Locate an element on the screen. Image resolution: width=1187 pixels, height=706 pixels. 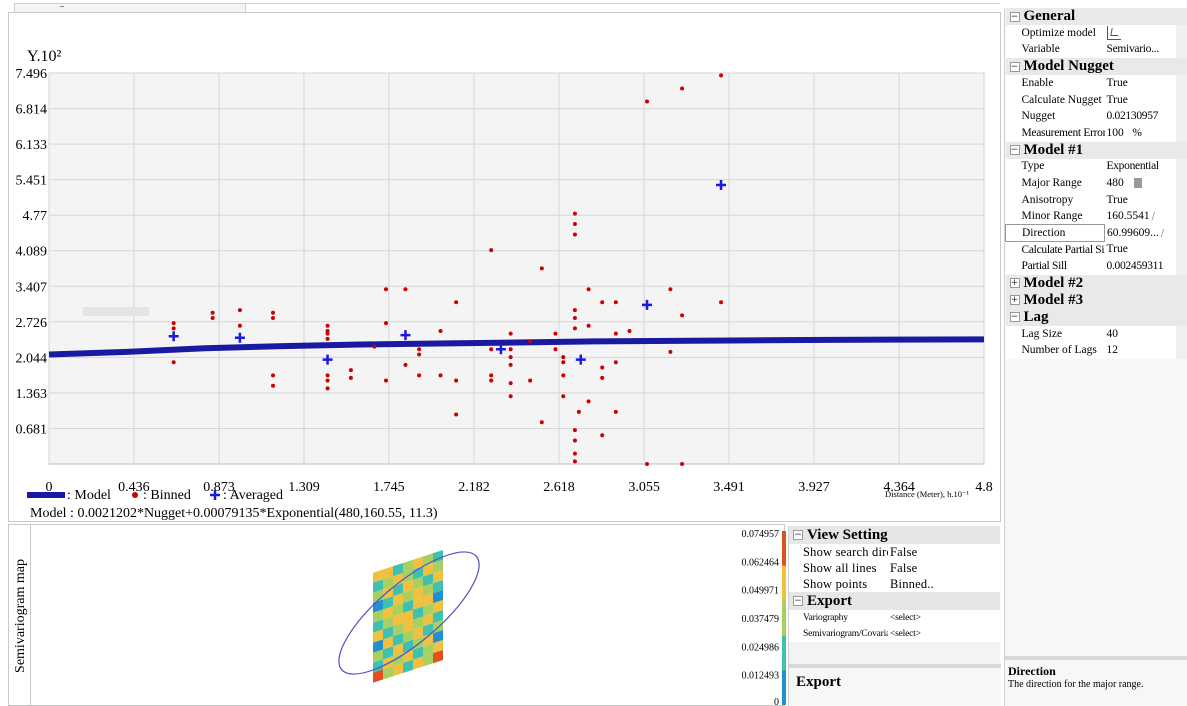
direction-cell: 60.99609... / is located at coordinates (1140, 233).